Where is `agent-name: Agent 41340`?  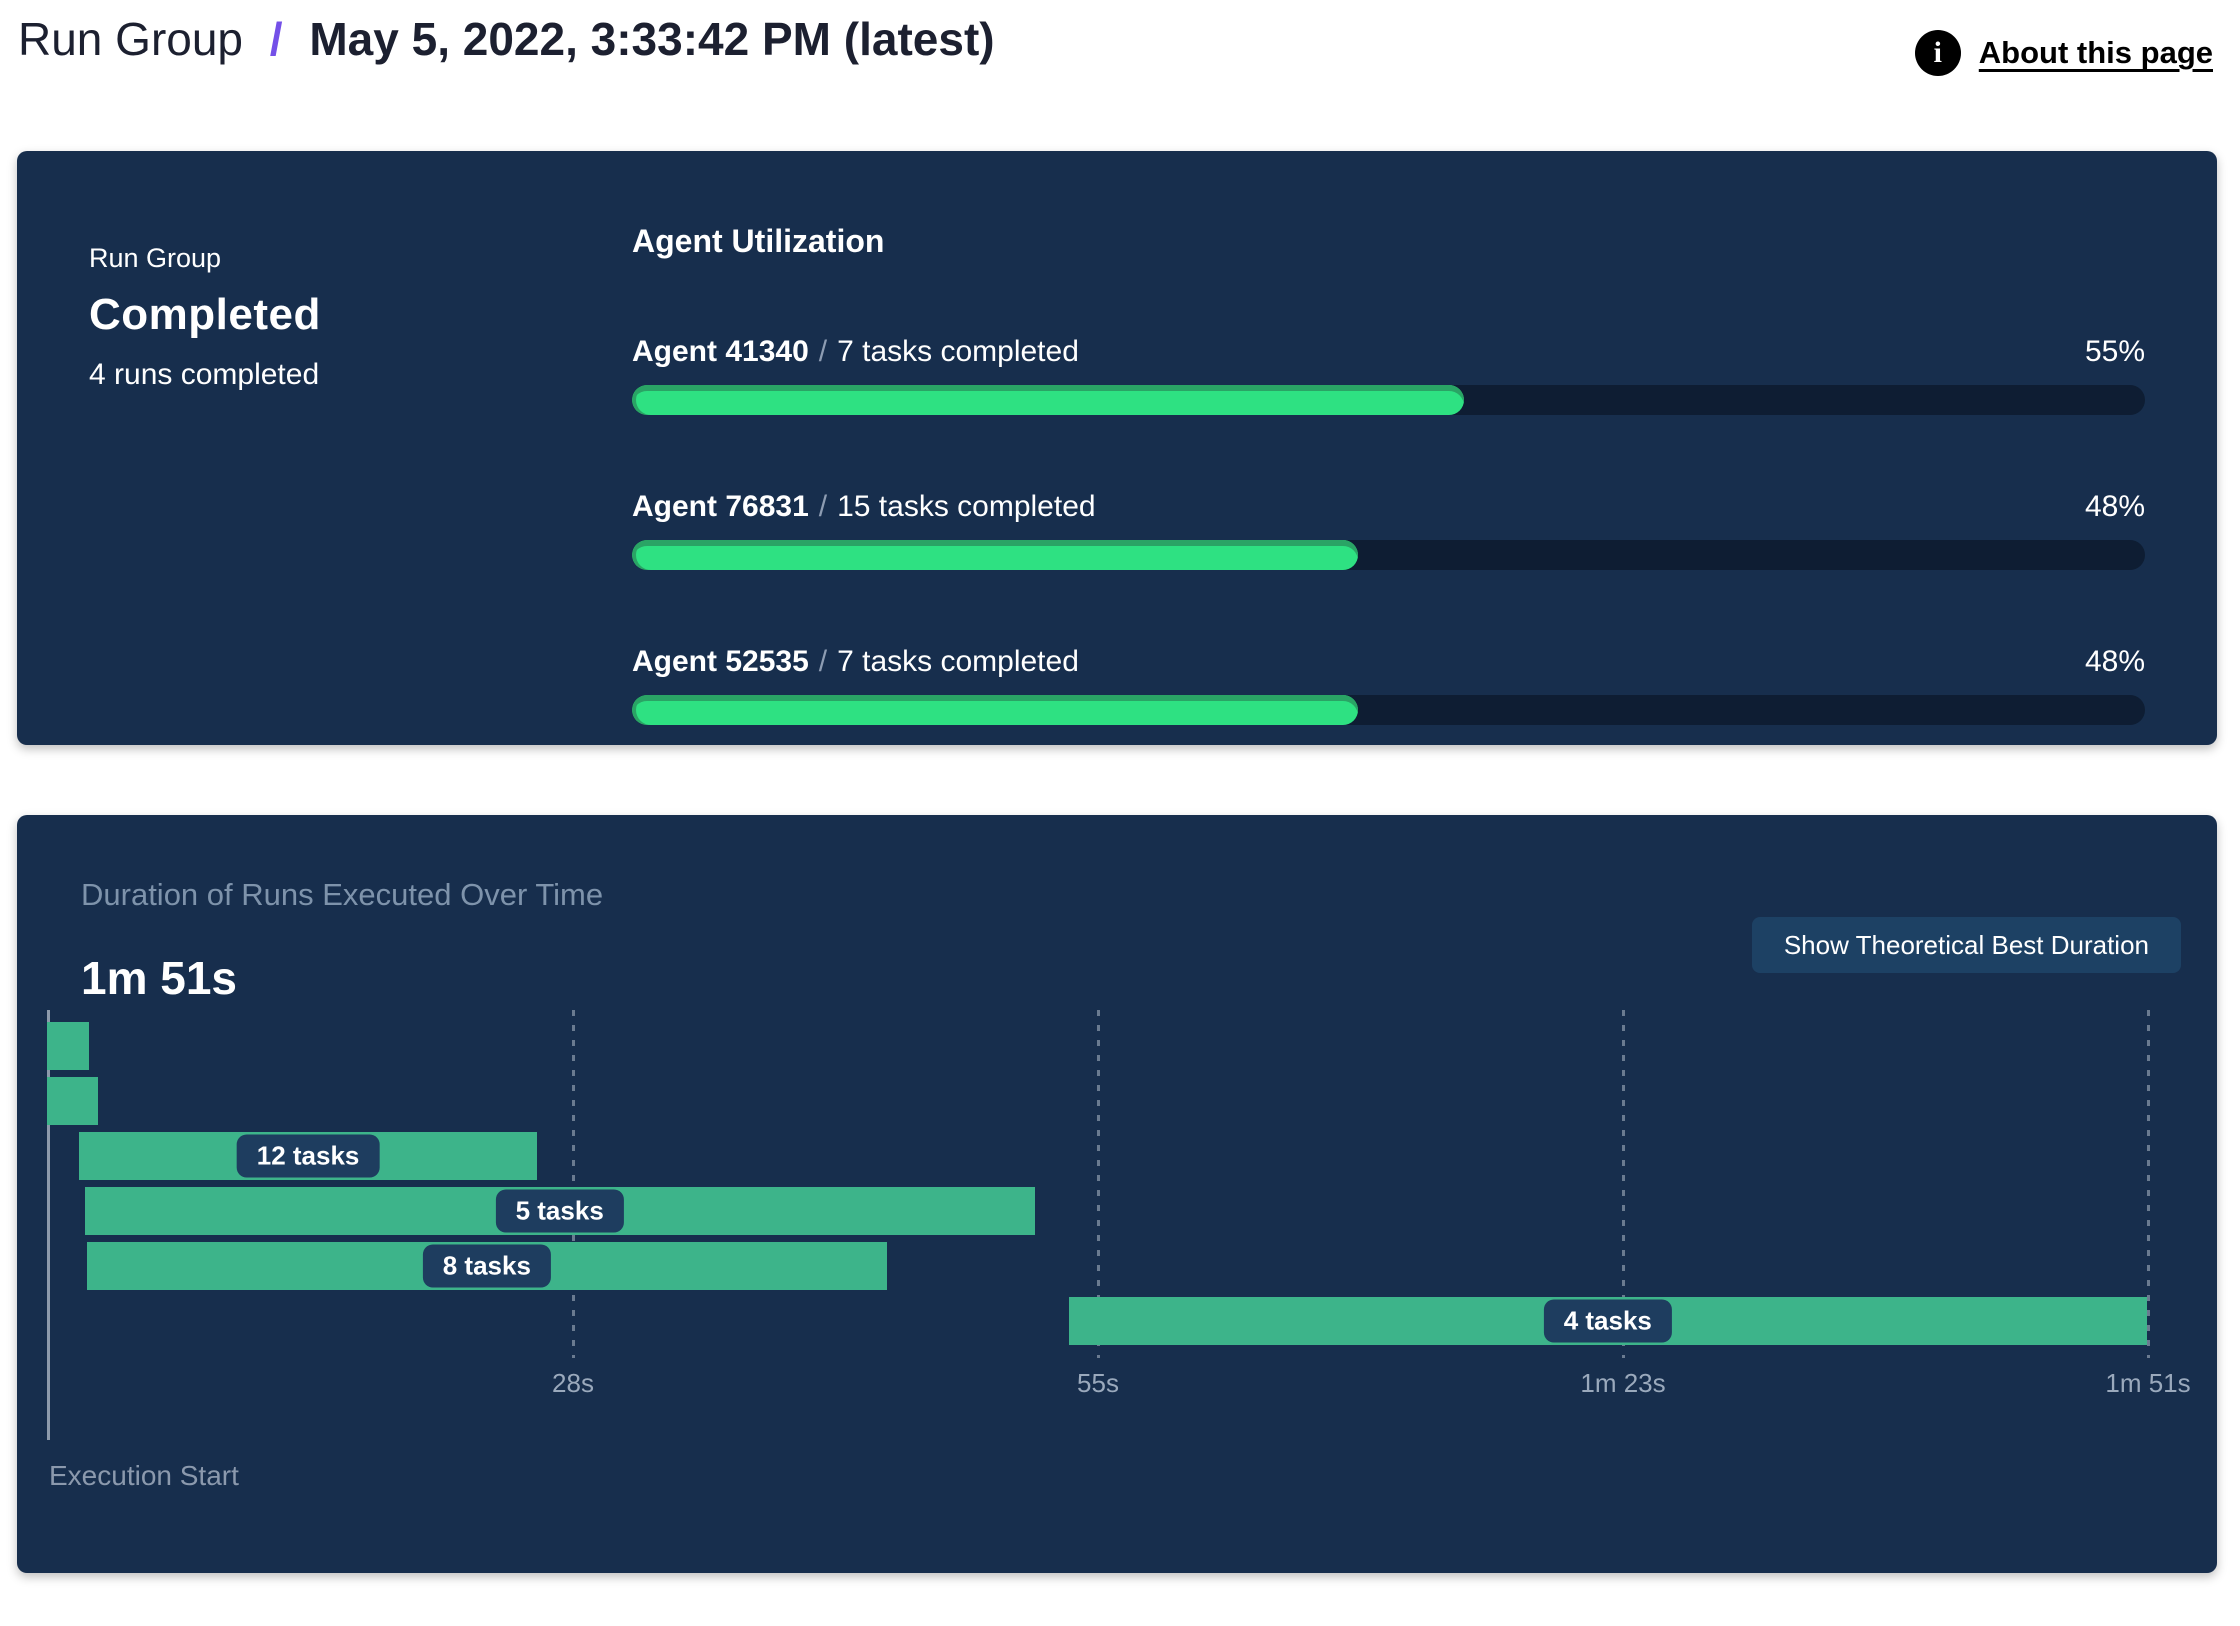
agent-name: Agent 41340 is located at coordinates (720, 351).